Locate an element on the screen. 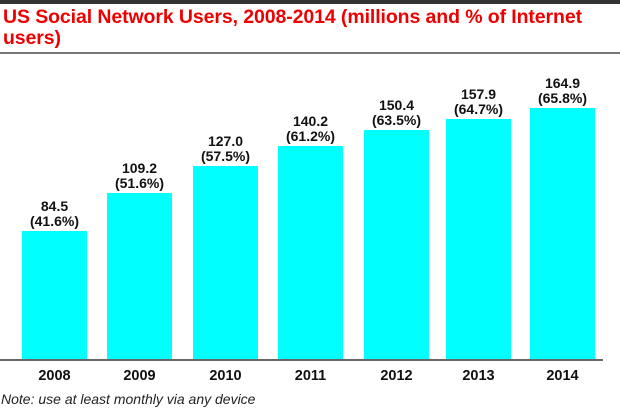  bar-percent-label: (41.6%) is located at coordinates (54, 221).